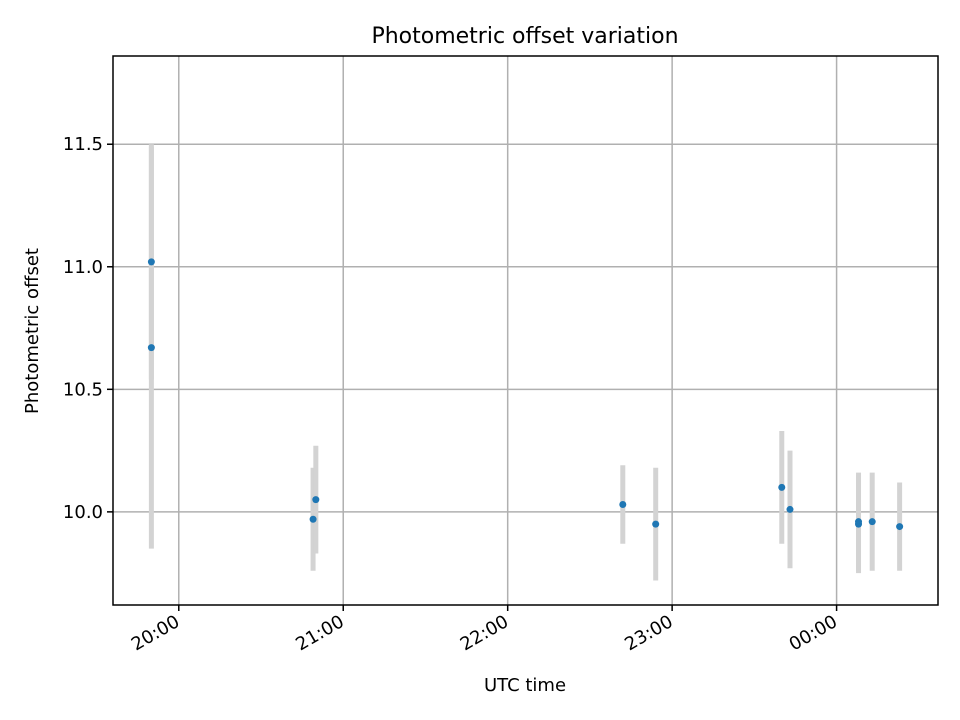  I want to click on x-tick-label: 00:00, so click(813, 633).